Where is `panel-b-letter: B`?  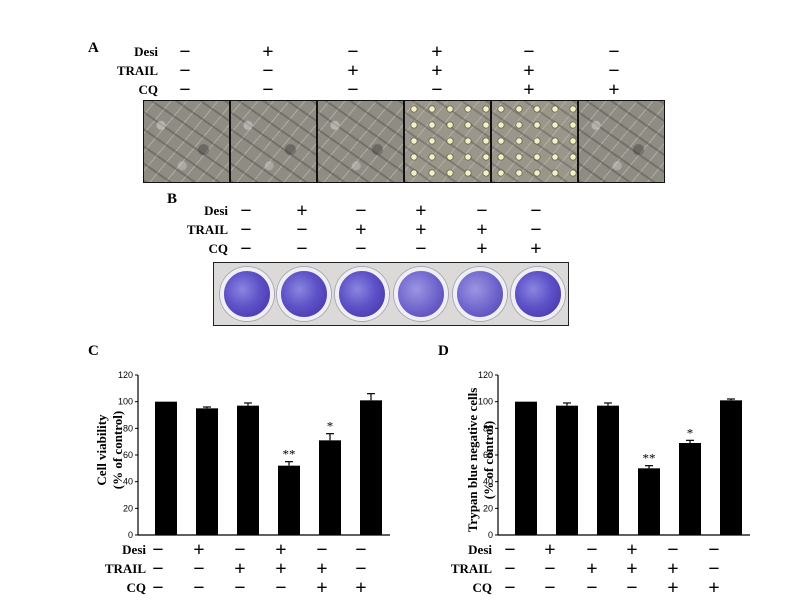 panel-b-letter: B is located at coordinates (172, 199).